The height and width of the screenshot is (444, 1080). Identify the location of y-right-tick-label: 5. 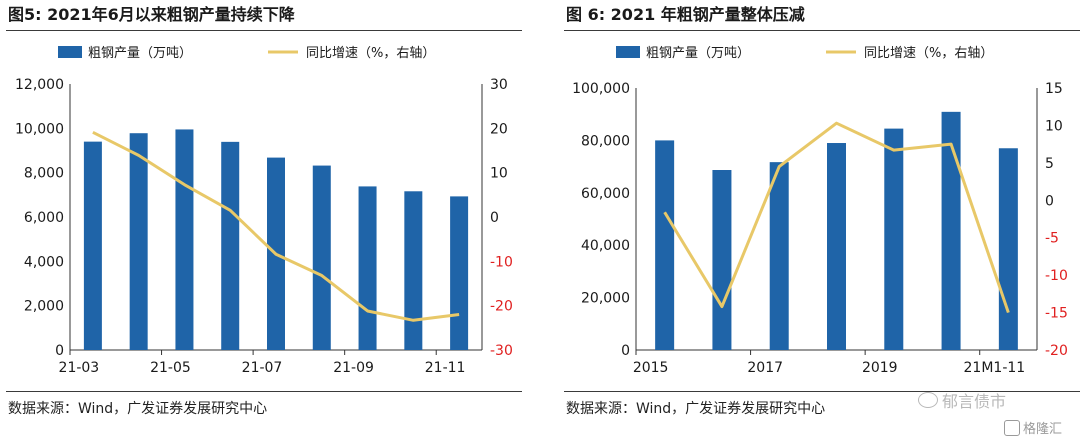
(1049, 164).